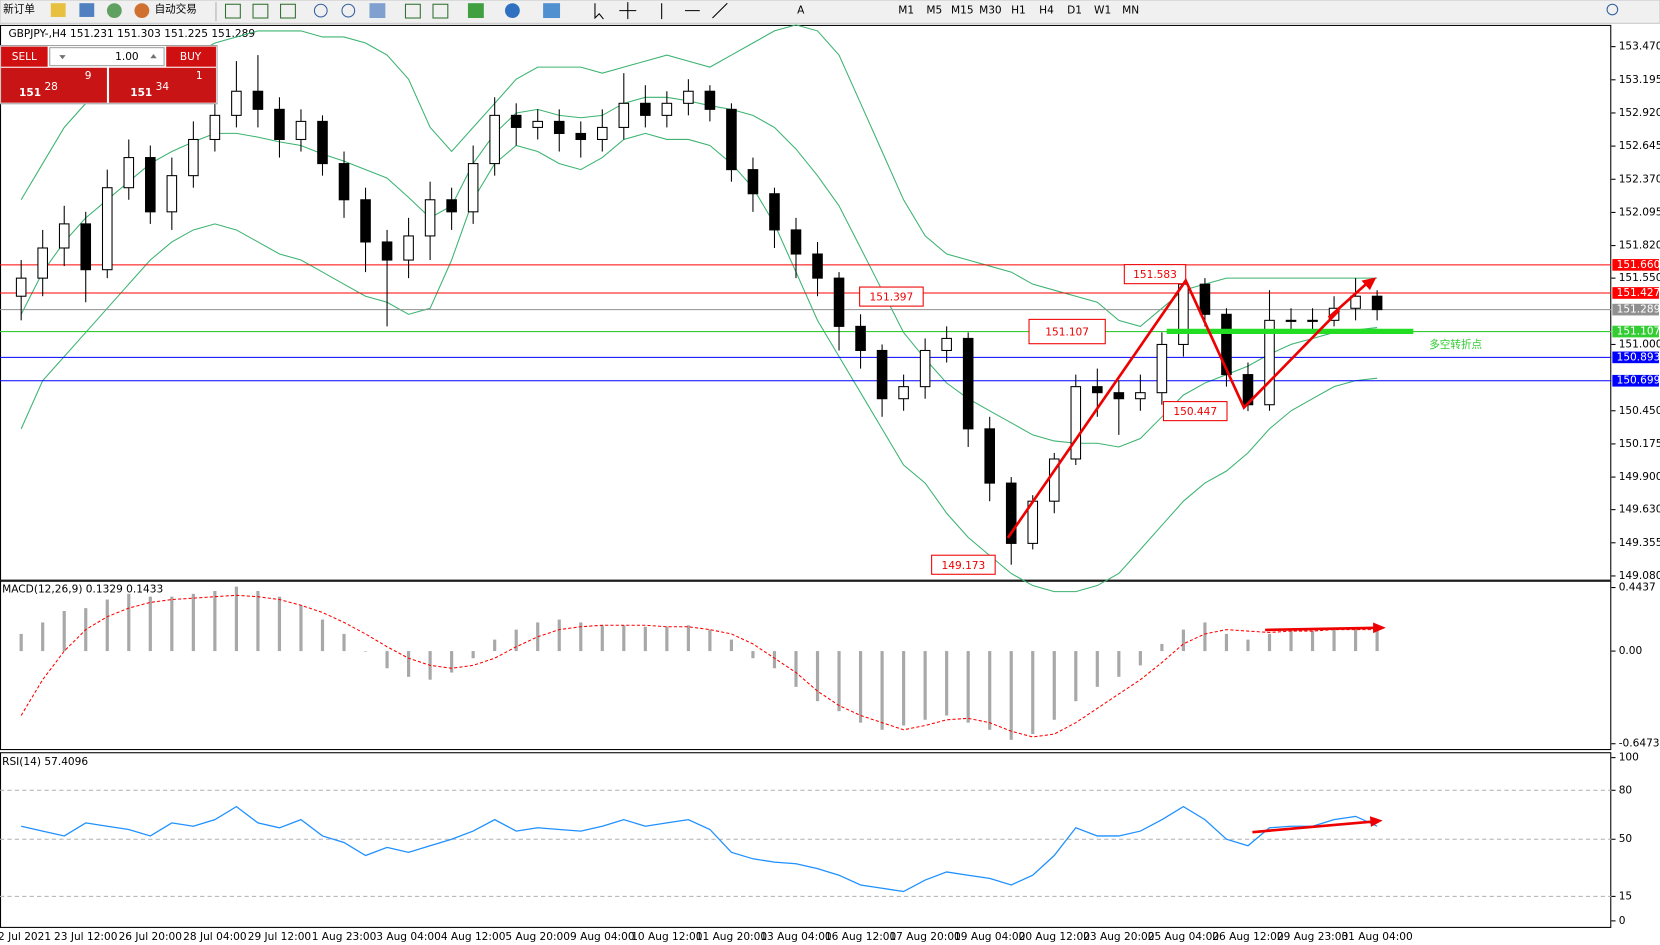 The height and width of the screenshot is (945, 1660). What do you see at coordinates (320, 10) in the screenshot?
I see `zoom-in` at bounding box center [320, 10].